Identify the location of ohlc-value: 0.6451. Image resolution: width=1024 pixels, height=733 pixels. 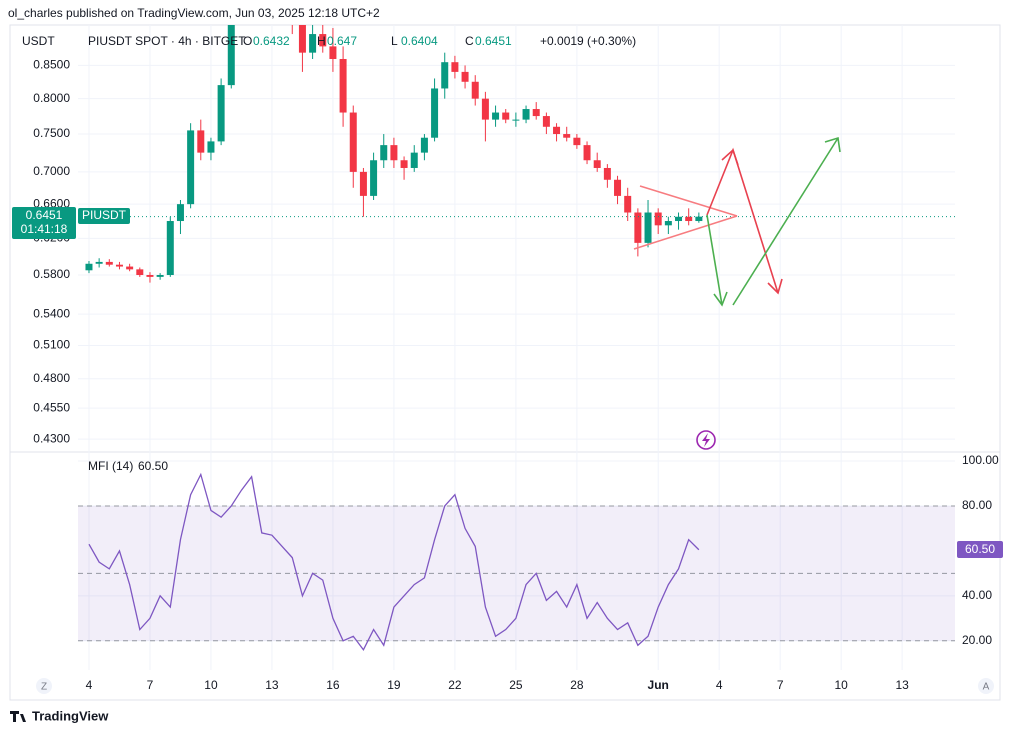
(493, 41).